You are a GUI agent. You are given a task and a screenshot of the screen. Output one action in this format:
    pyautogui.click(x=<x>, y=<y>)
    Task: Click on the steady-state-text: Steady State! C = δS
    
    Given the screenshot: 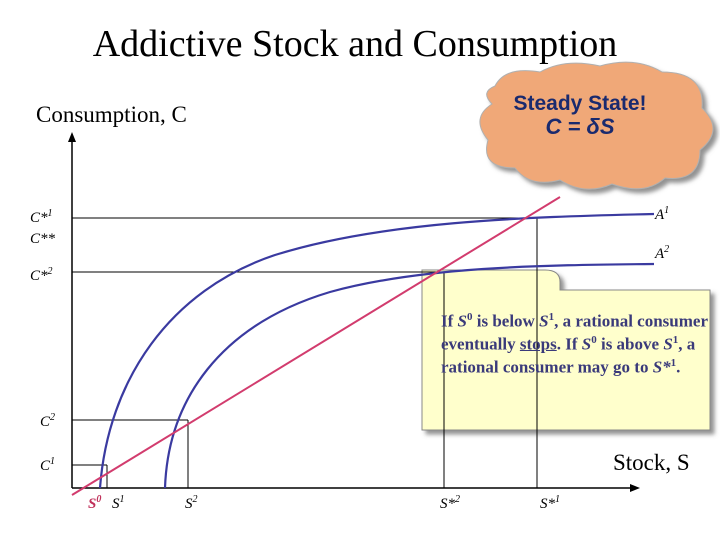 What is the action you would take?
    pyautogui.click(x=580, y=115)
    